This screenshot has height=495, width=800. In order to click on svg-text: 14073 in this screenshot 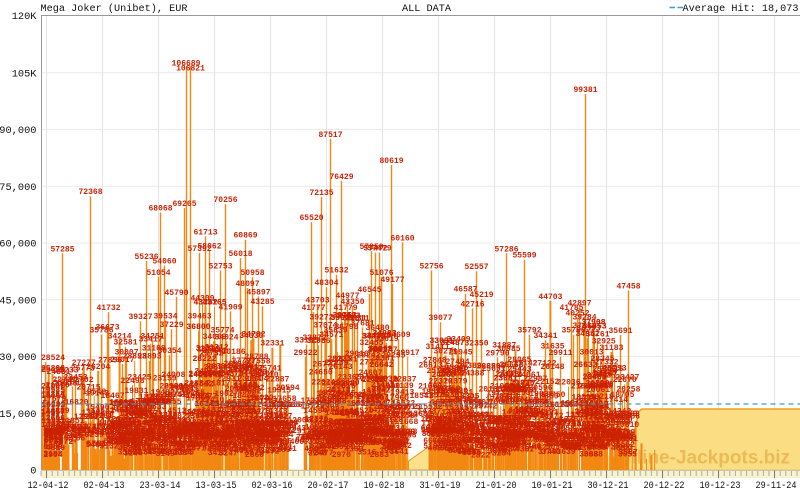, I will do `click(345, 413)`.